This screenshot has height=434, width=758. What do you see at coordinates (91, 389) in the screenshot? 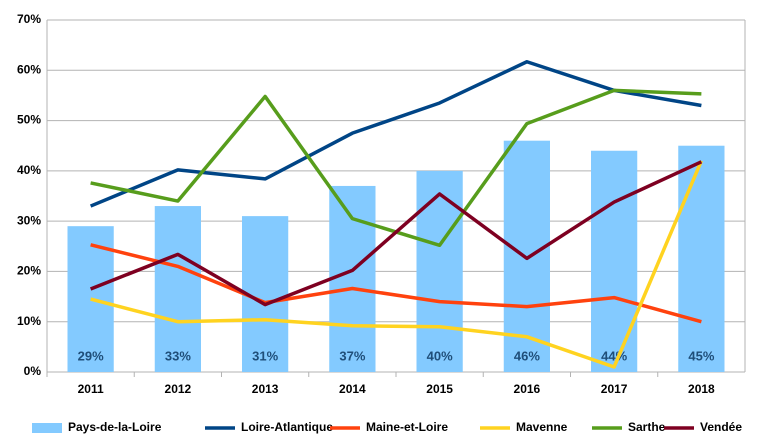
I see `x-tick-label: 2011` at bounding box center [91, 389].